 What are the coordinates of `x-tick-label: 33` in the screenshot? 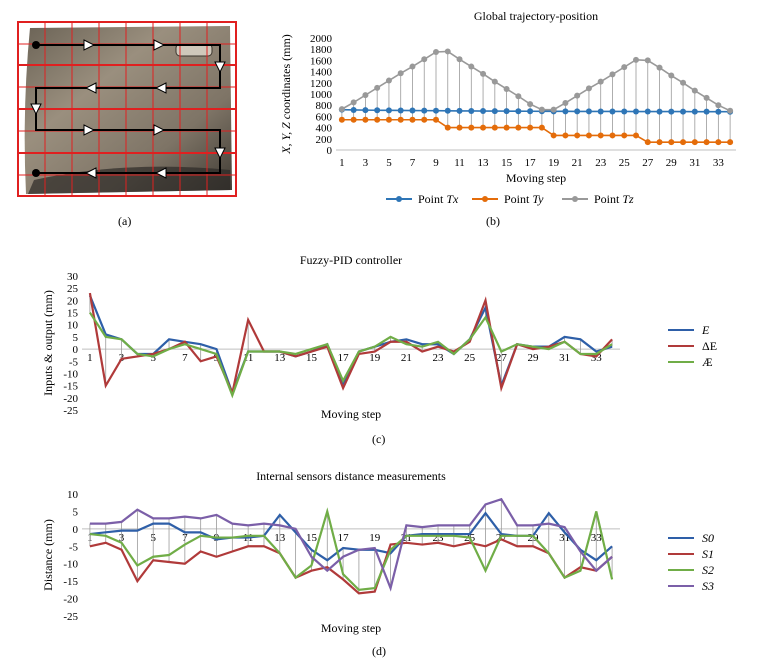 It's located at (719, 163).